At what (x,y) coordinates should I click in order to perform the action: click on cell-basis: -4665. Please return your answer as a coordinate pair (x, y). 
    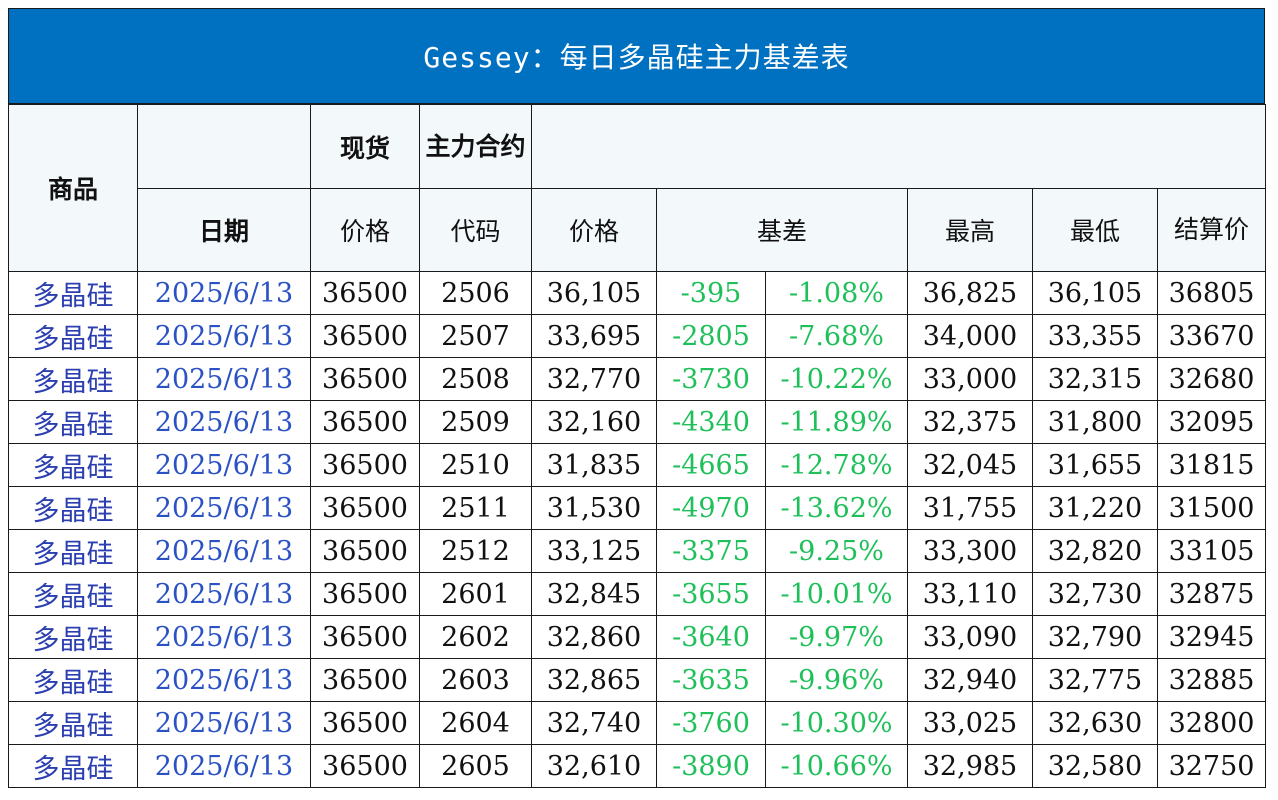
    Looking at the image, I should click on (711, 465).